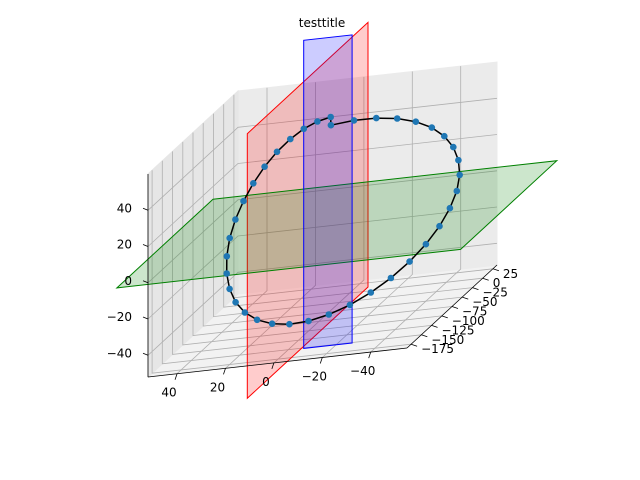  I want to click on z-tick-label: 20, so click(124, 245).